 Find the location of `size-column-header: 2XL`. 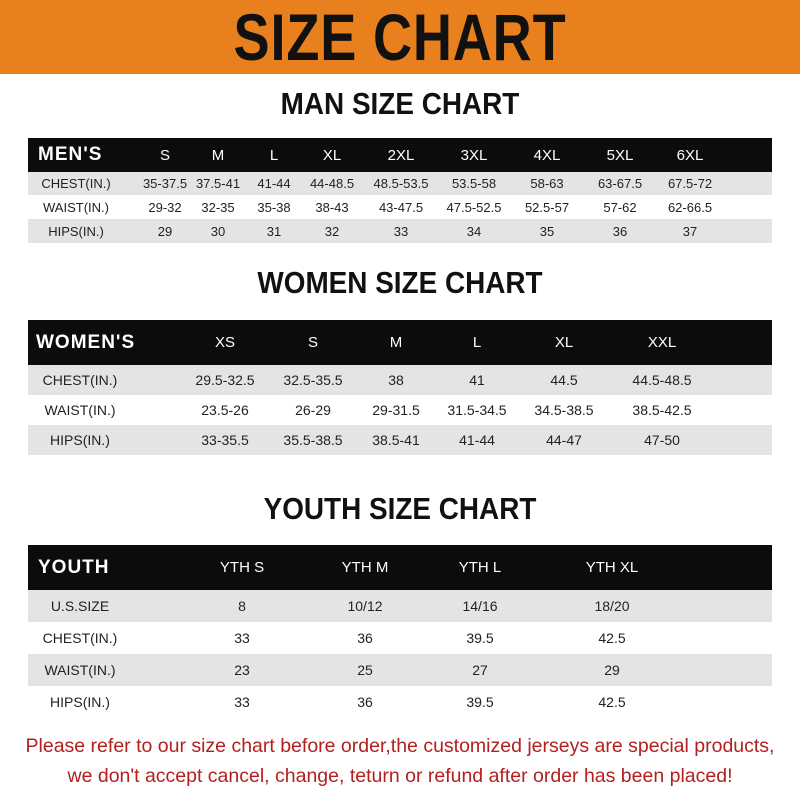

size-column-header: 2XL is located at coordinates (401, 155).